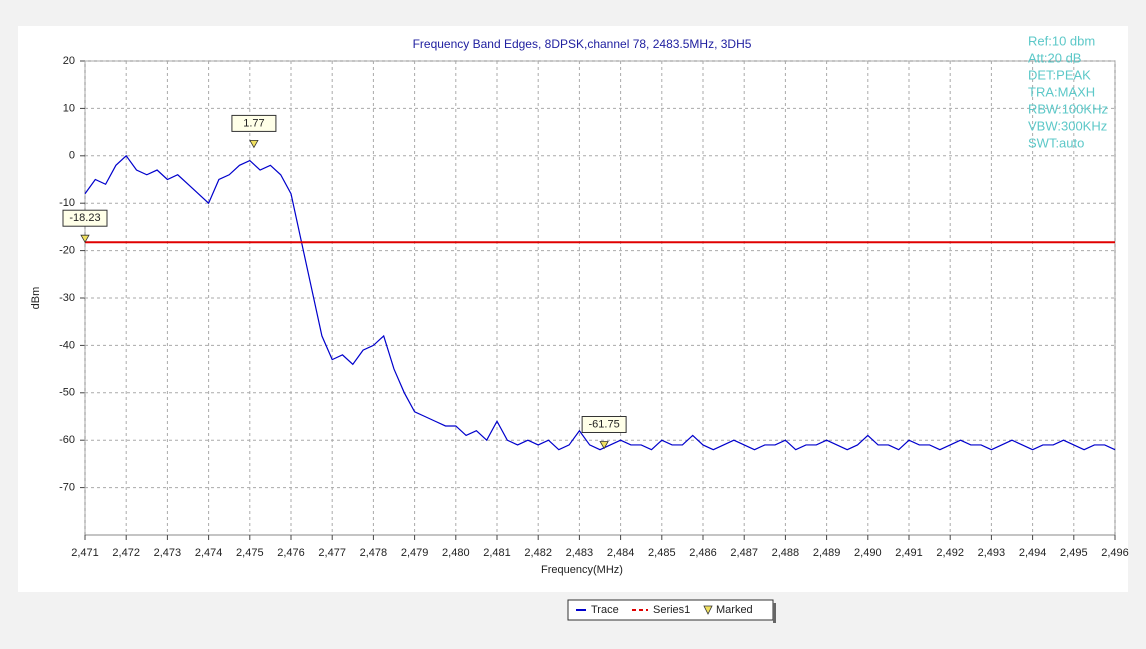  I want to click on x-tick-label: 2,491, so click(909, 553).